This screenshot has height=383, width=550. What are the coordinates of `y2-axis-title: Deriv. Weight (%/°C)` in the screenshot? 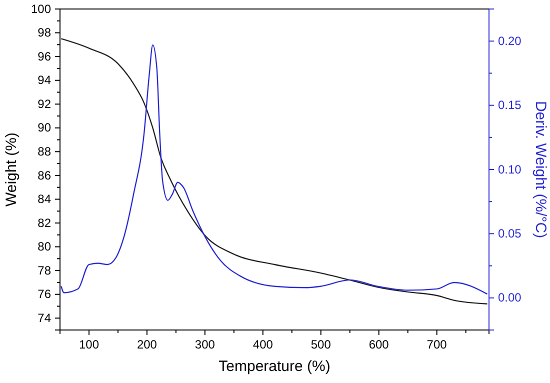 It's located at (540, 169).